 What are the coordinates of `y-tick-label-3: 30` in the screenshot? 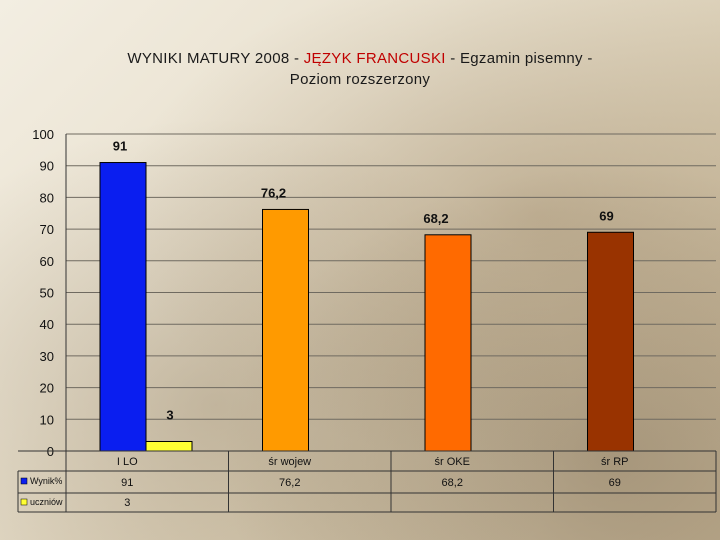 It's located at (47, 356).